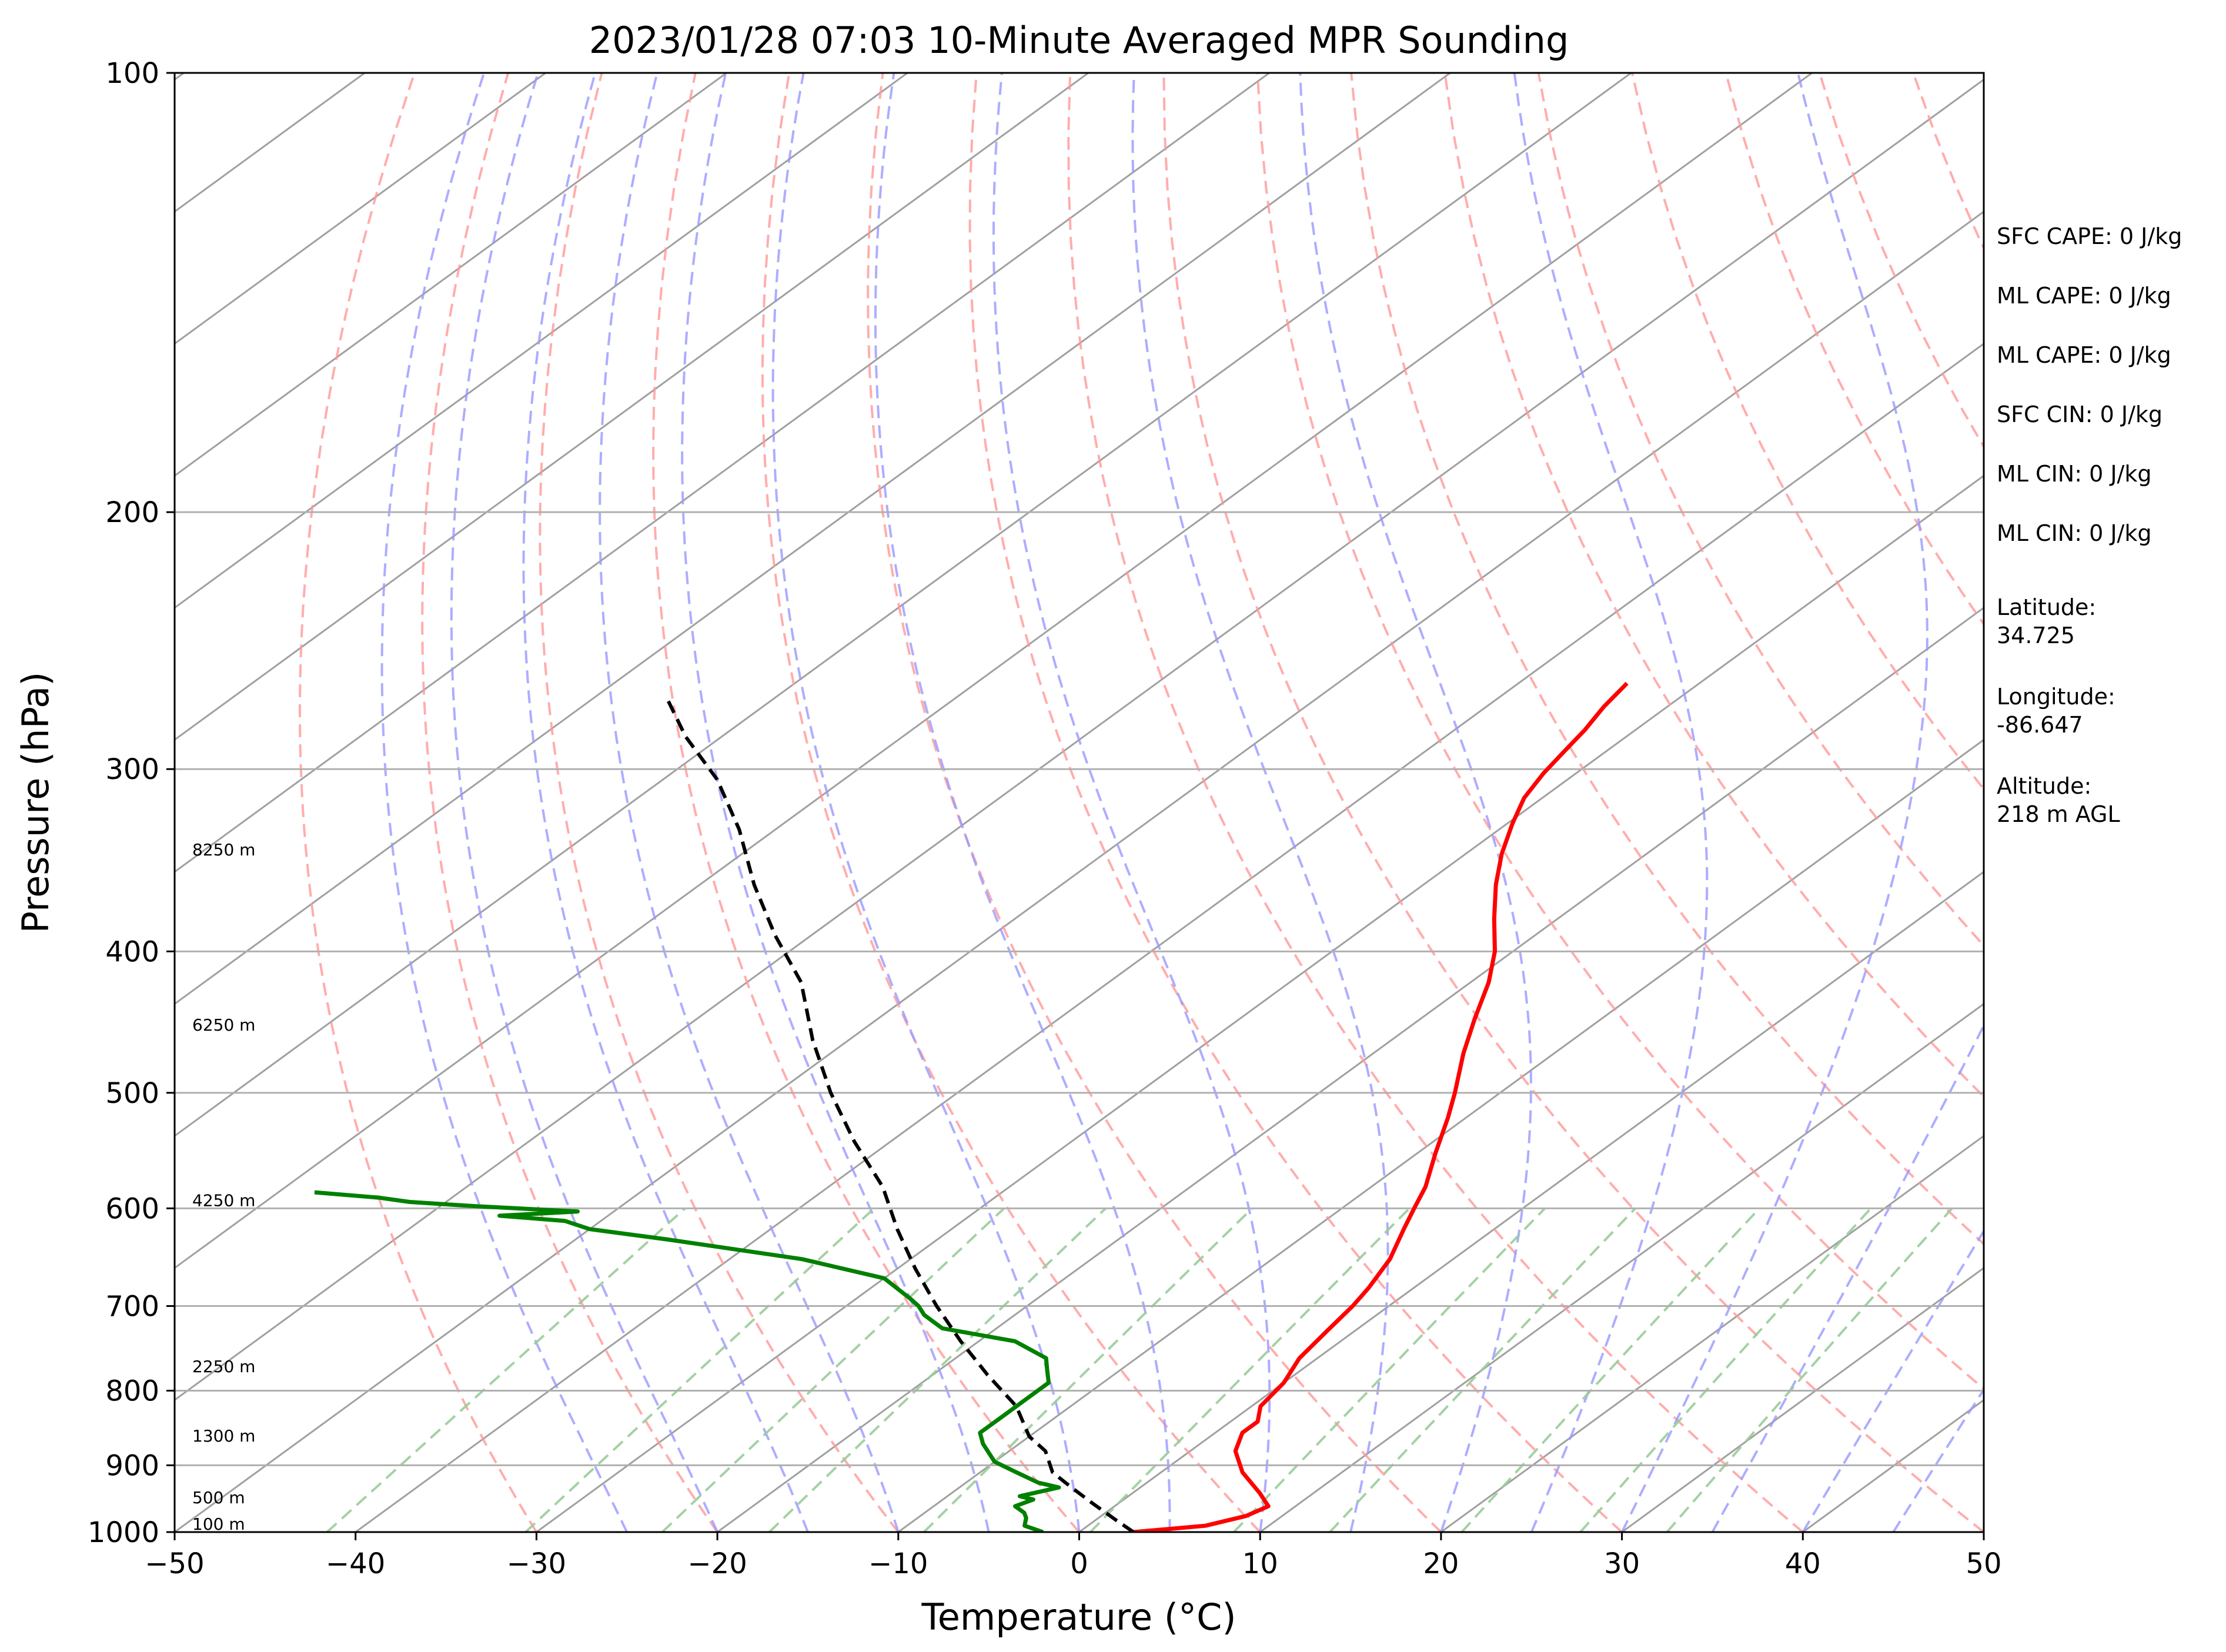  I want to click on x-tick-label: −50, so click(175, 1564).